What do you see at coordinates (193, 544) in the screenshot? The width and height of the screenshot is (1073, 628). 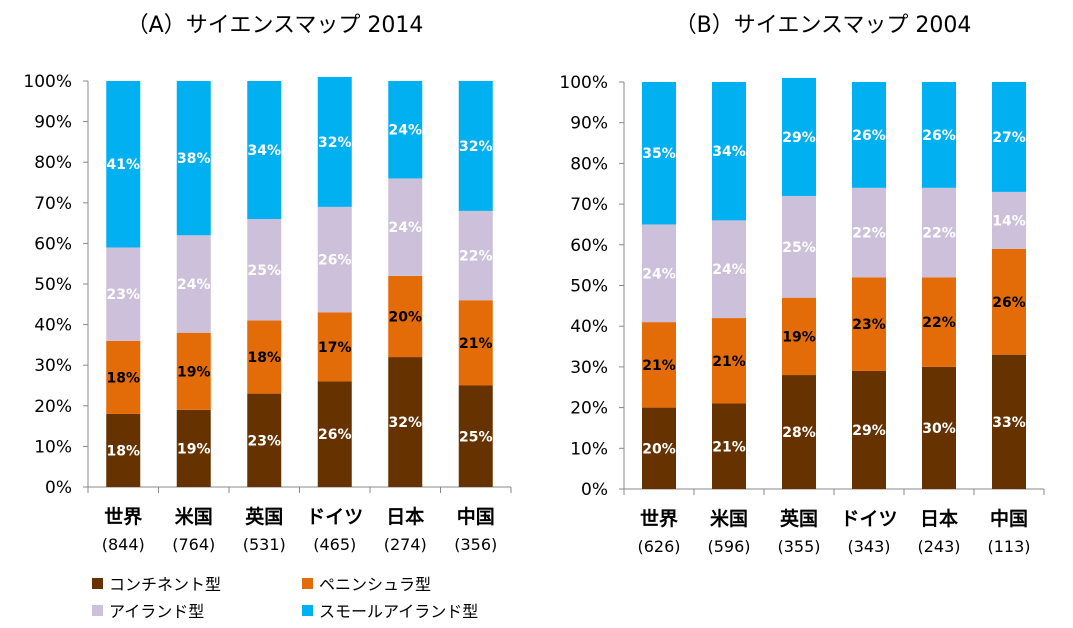 I see `x-category-count: (764)` at bounding box center [193, 544].